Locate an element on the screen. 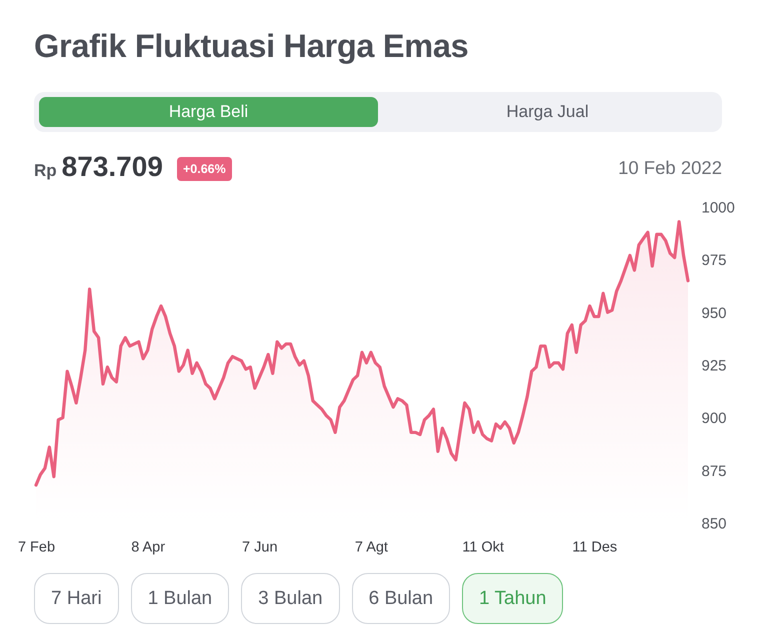  x-tick-label: 7 Feb is located at coordinates (37, 548).